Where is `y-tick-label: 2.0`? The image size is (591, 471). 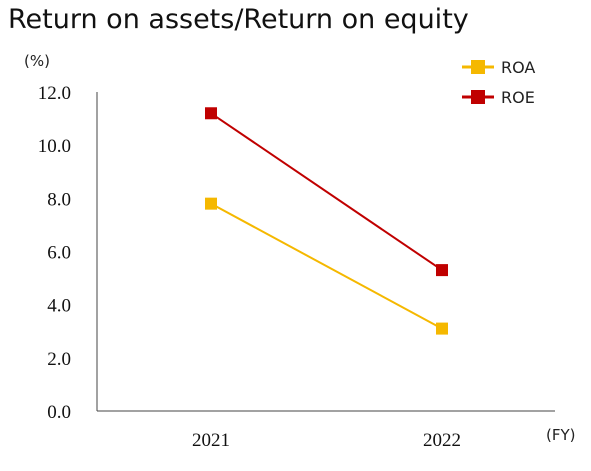
y-tick-label: 2.0 is located at coordinates (59, 359).